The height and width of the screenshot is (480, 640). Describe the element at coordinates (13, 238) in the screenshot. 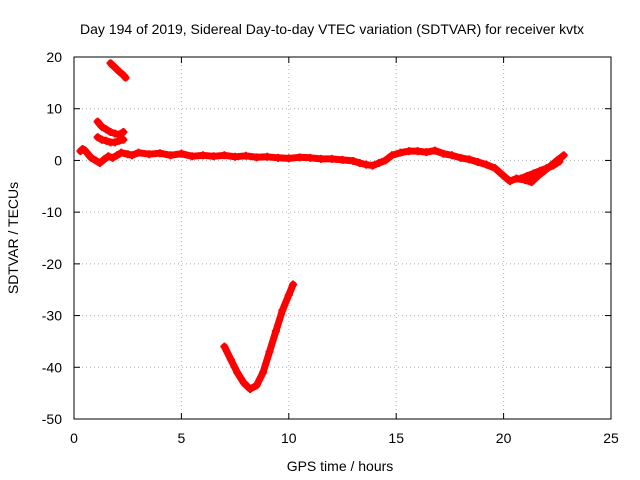

I see `y-axis-label: SDTVAR / TECUs` at that location.